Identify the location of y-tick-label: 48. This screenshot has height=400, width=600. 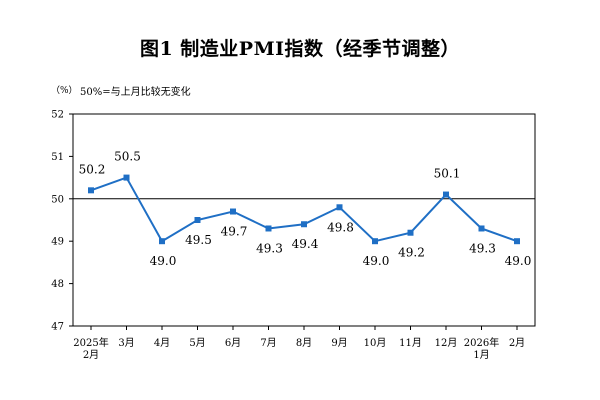
(57, 284).